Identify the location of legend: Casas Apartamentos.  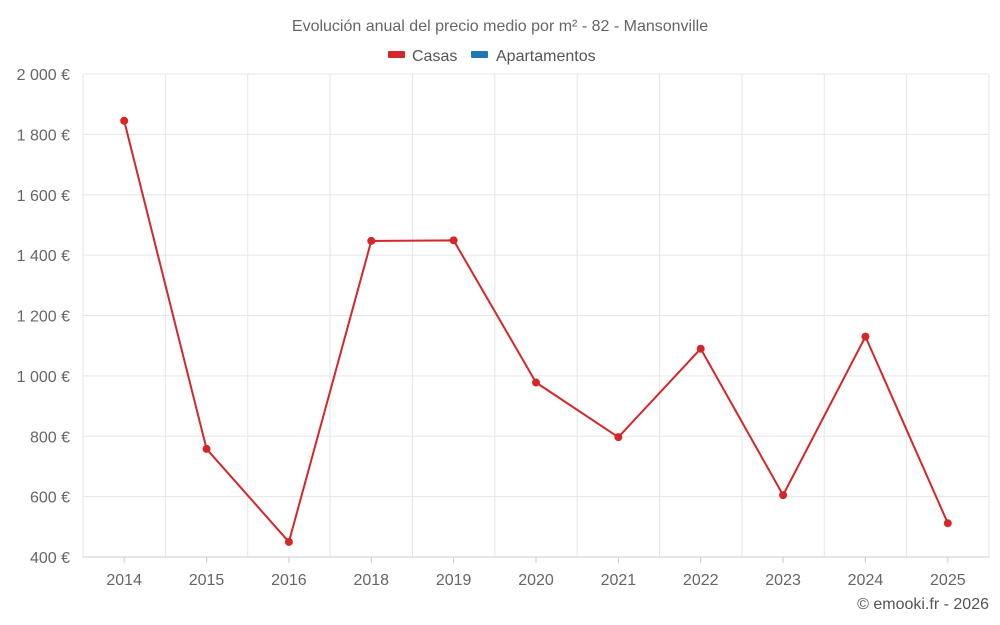
(492, 56).